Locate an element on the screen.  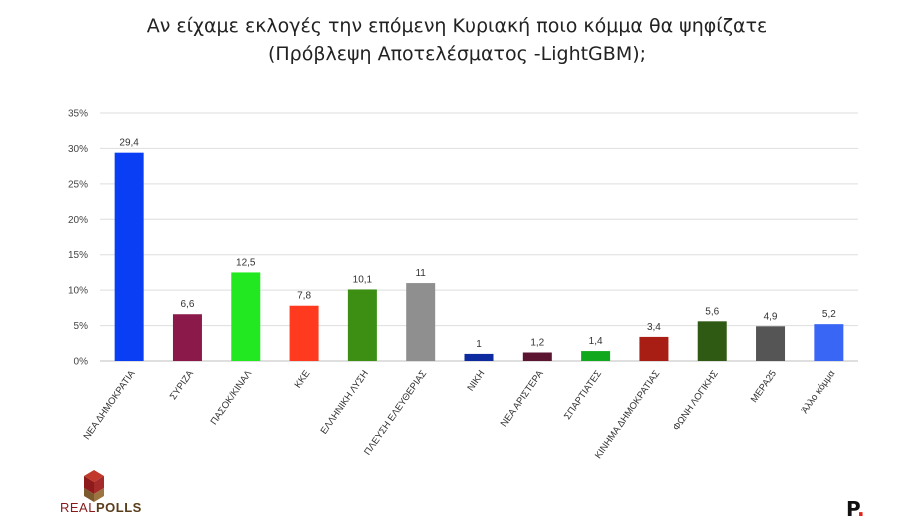
y-tick-label: 10% is located at coordinates (78, 291).